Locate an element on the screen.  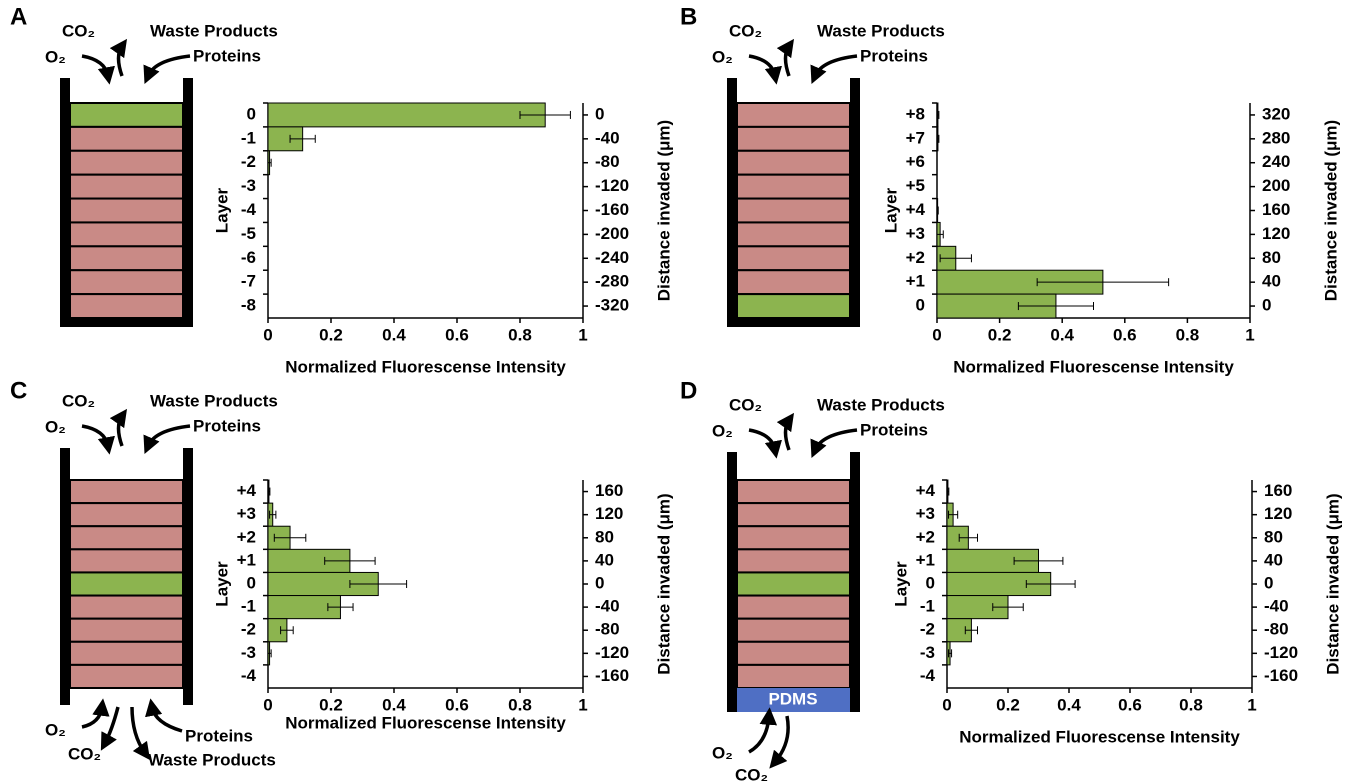
panel-label: B is located at coordinates (688, 16).